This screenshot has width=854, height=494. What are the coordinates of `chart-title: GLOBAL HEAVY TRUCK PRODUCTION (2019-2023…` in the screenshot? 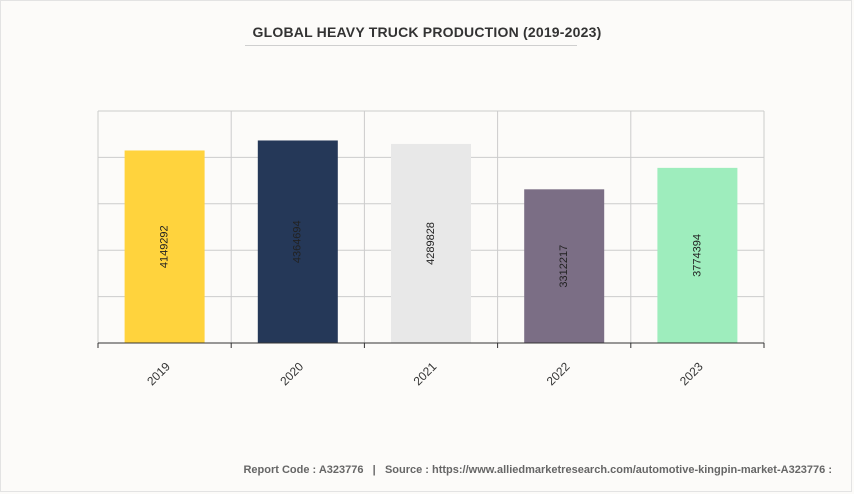 It's located at (427, 32).